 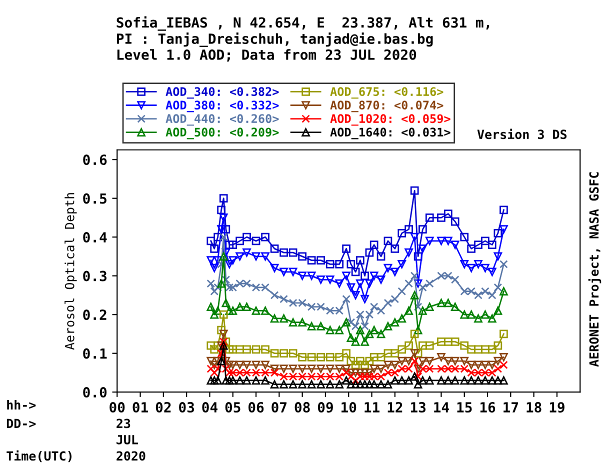 I want to click on y-tick-label: 0.1, so click(x=95, y=353).